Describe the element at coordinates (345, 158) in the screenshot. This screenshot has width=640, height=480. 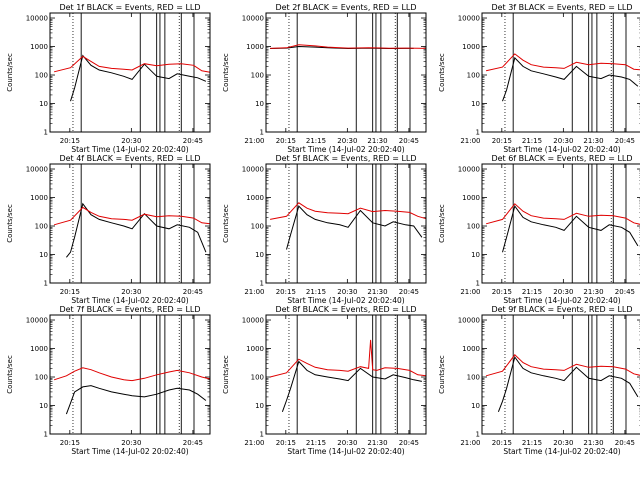
I see `chart-title: Det 5f BLACK = Events, RED = LLD` at that location.